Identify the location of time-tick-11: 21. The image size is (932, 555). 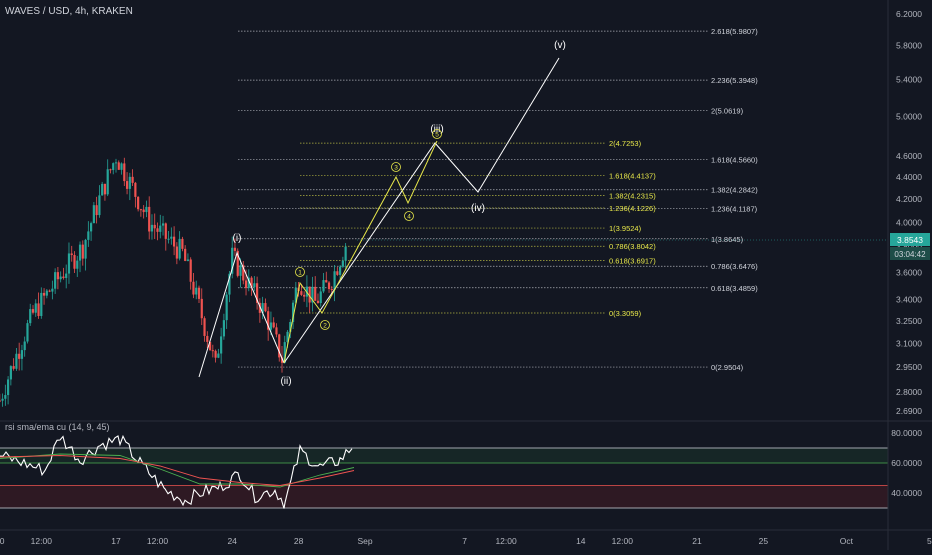
(697, 541).